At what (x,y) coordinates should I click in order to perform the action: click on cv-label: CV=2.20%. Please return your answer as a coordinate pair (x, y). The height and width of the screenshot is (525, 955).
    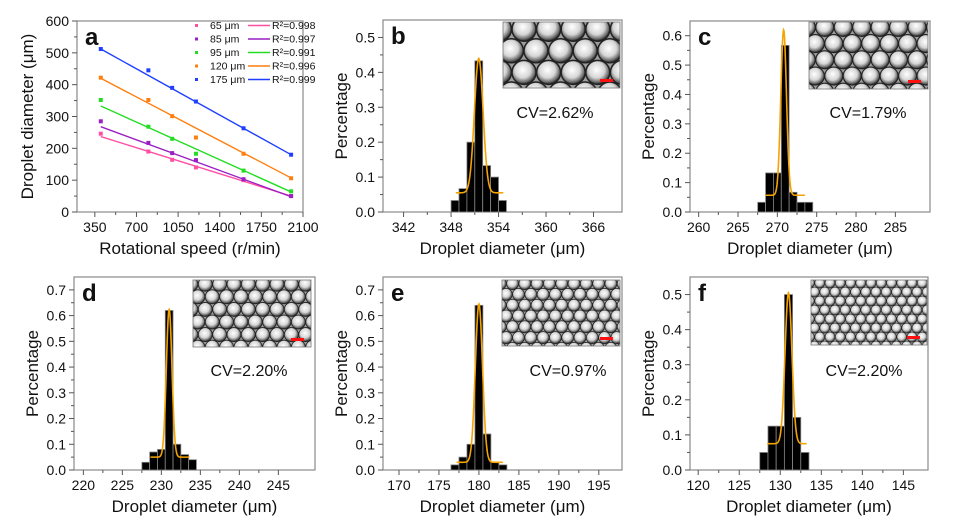
    Looking at the image, I should click on (864, 371).